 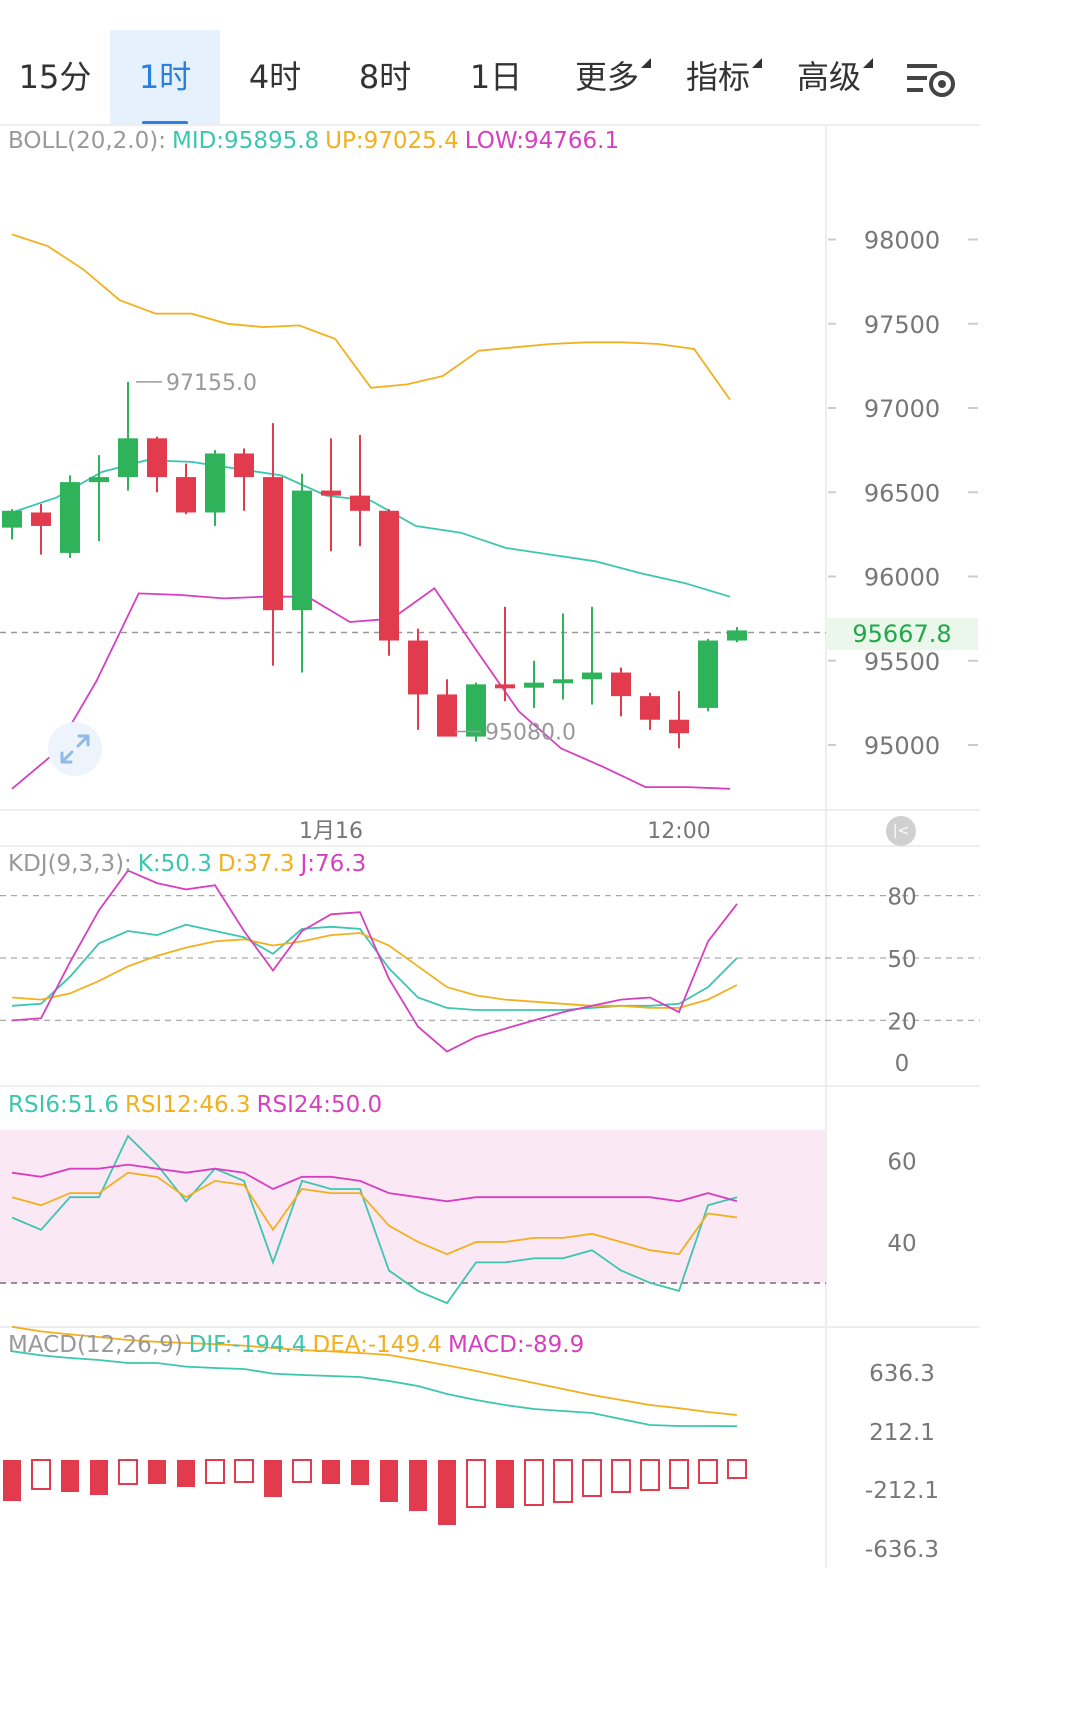 I want to click on macd-y-tick-label: -212.1, so click(x=902, y=1491).